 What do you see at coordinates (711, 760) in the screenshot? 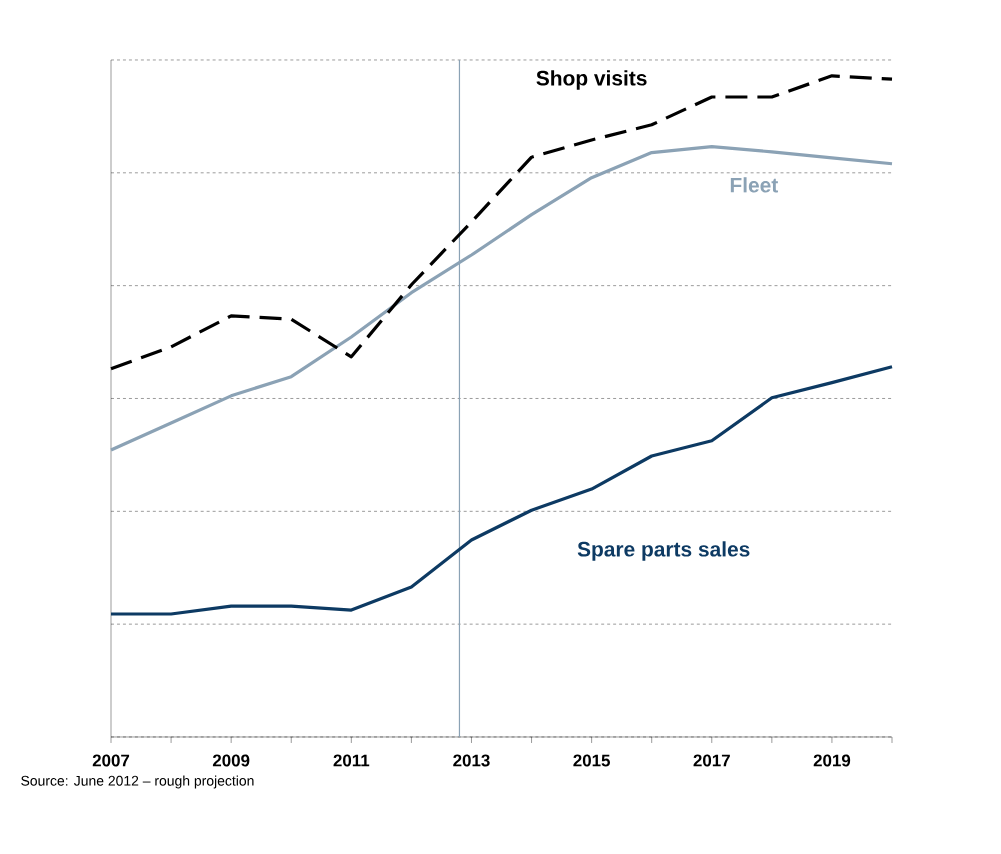
I see `x-tick-label: 2017` at bounding box center [711, 760].